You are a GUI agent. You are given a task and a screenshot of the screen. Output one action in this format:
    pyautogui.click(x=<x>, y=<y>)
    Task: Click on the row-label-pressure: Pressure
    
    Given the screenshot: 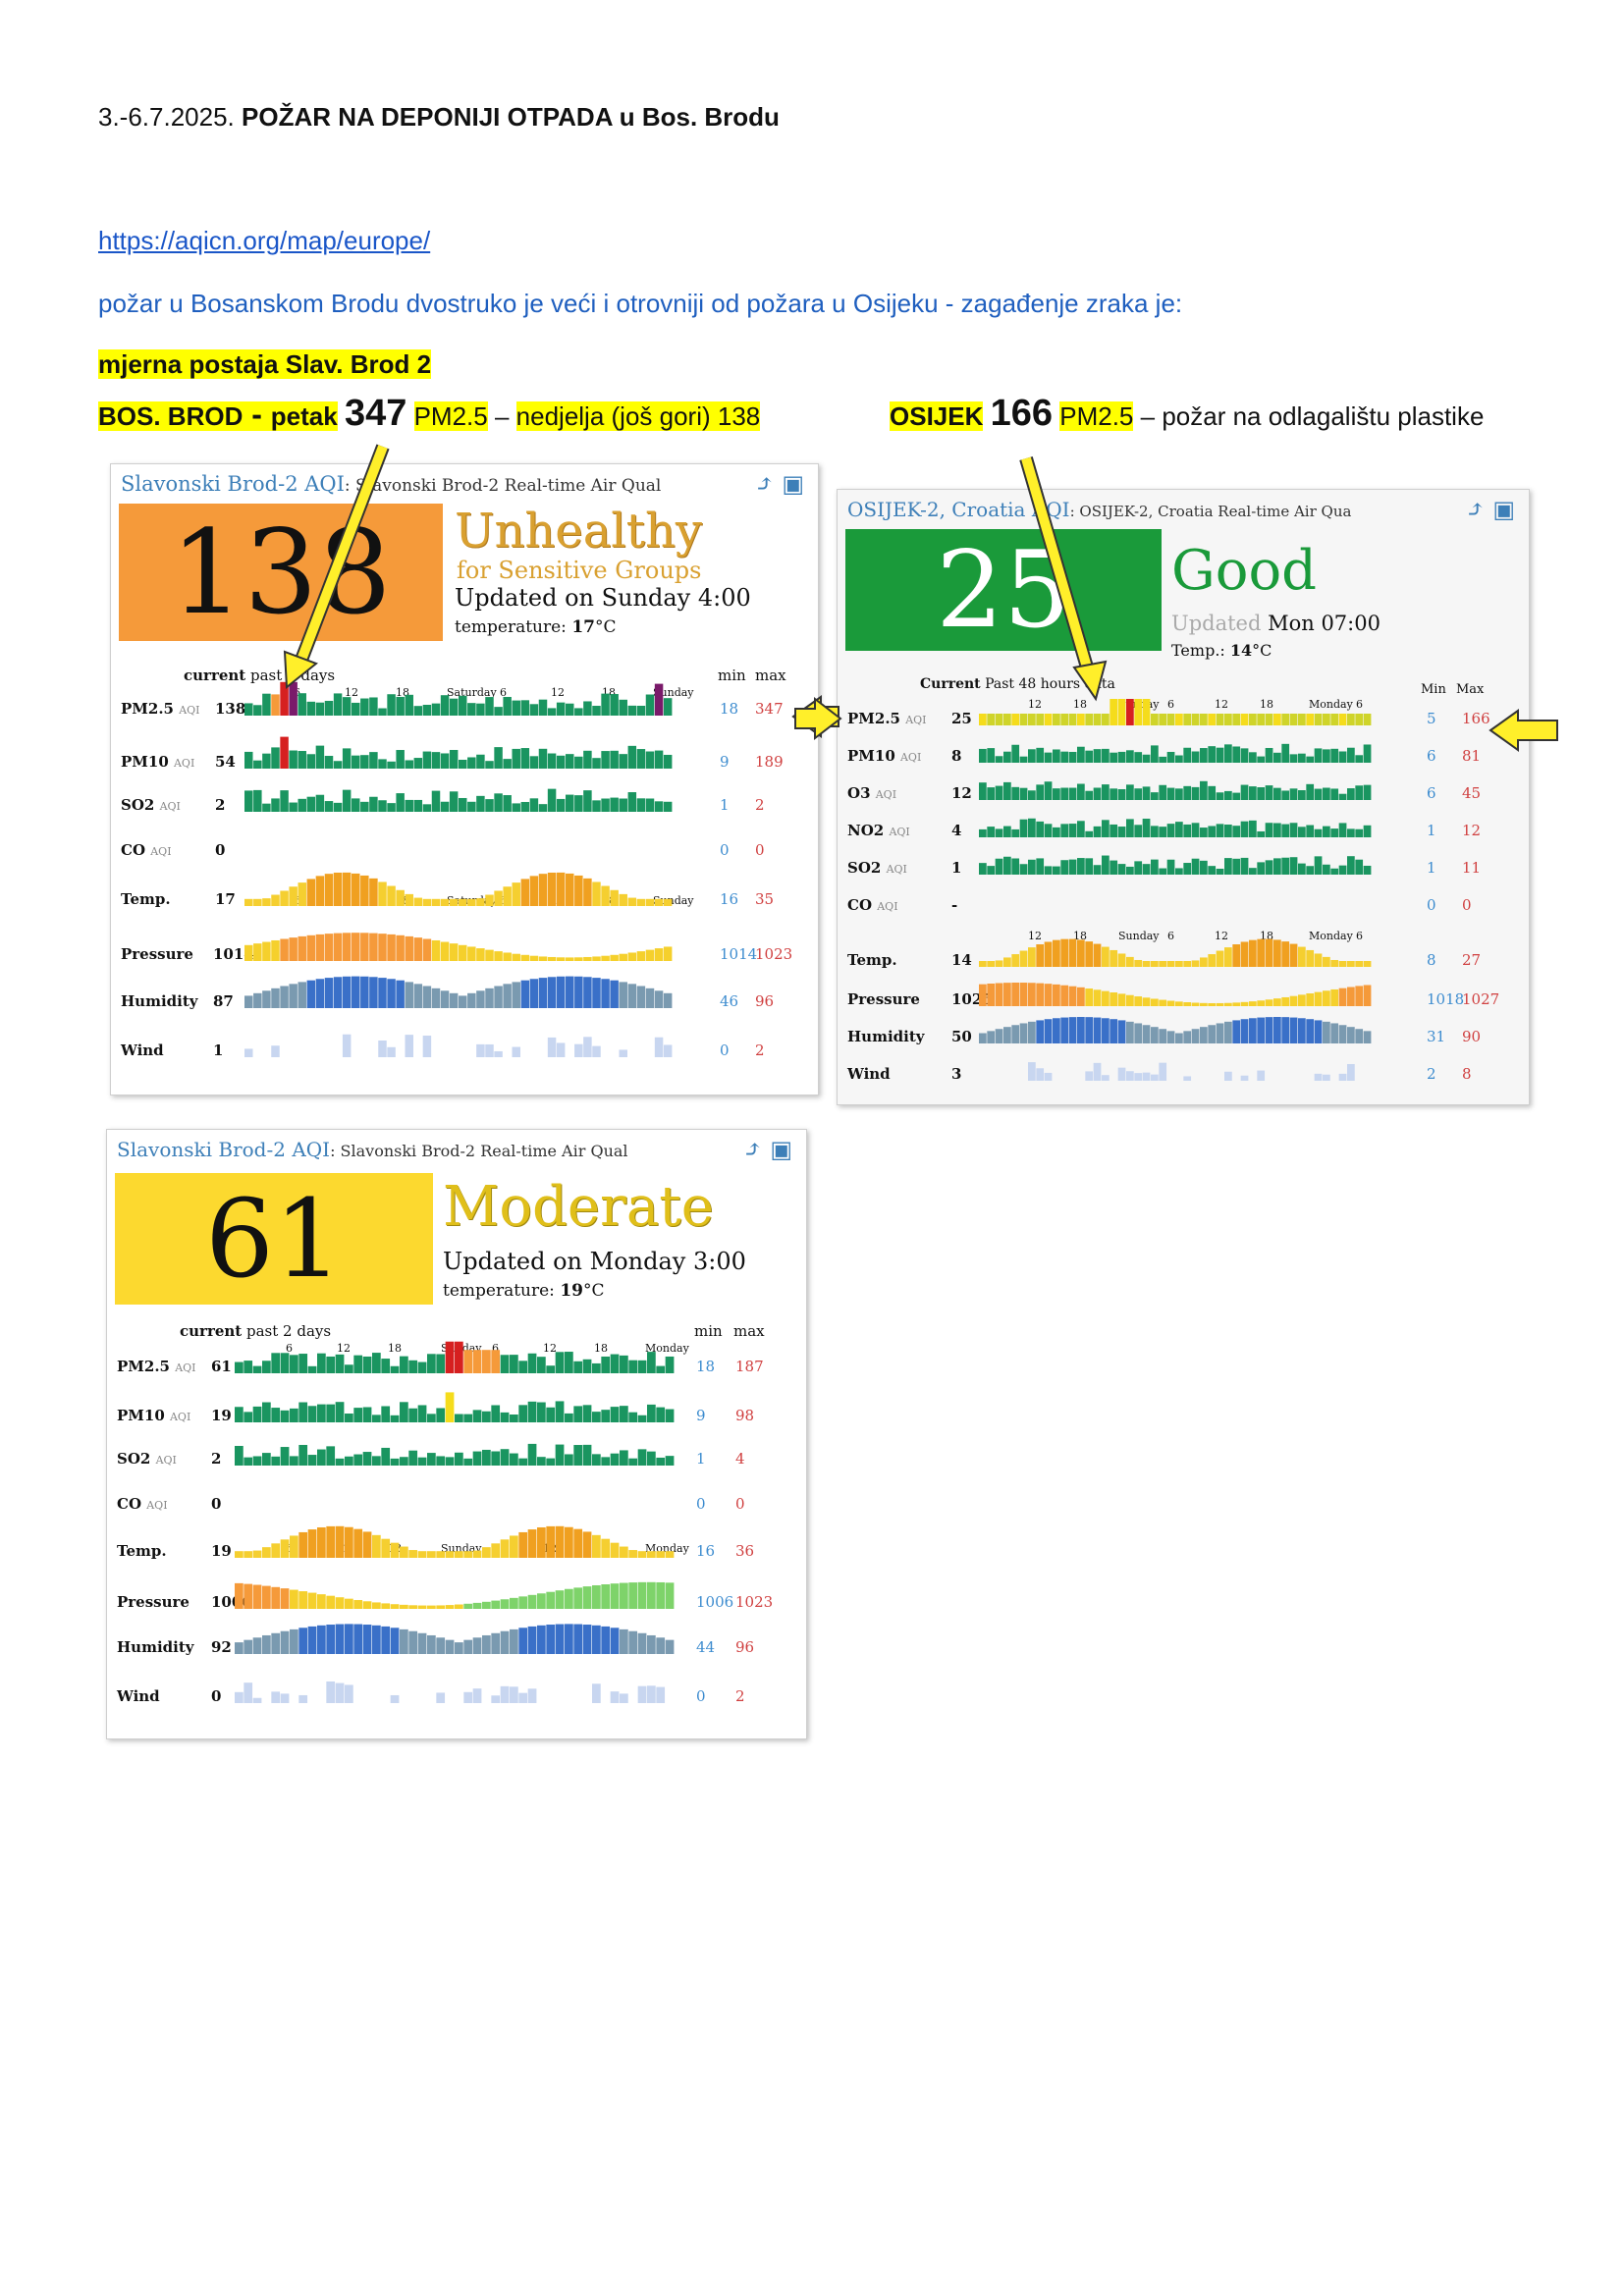 What is the action you would take?
    pyautogui.click(x=153, y=1602)
    